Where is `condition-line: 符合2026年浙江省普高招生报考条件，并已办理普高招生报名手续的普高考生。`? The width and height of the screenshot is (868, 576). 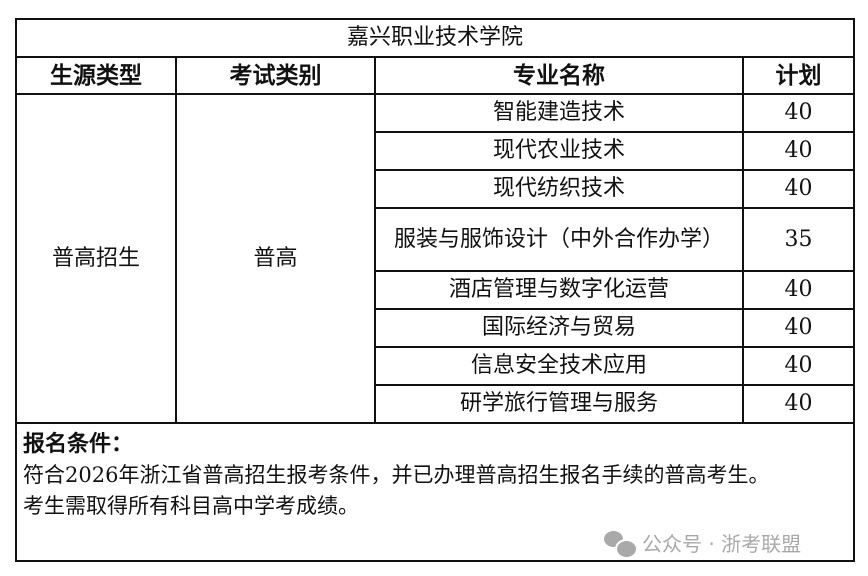 condition-line: 符合2026年浙江省普高招生报考条件，并已办理普高招生报名手续的普高考生。 is located at coordinates (396, 475).